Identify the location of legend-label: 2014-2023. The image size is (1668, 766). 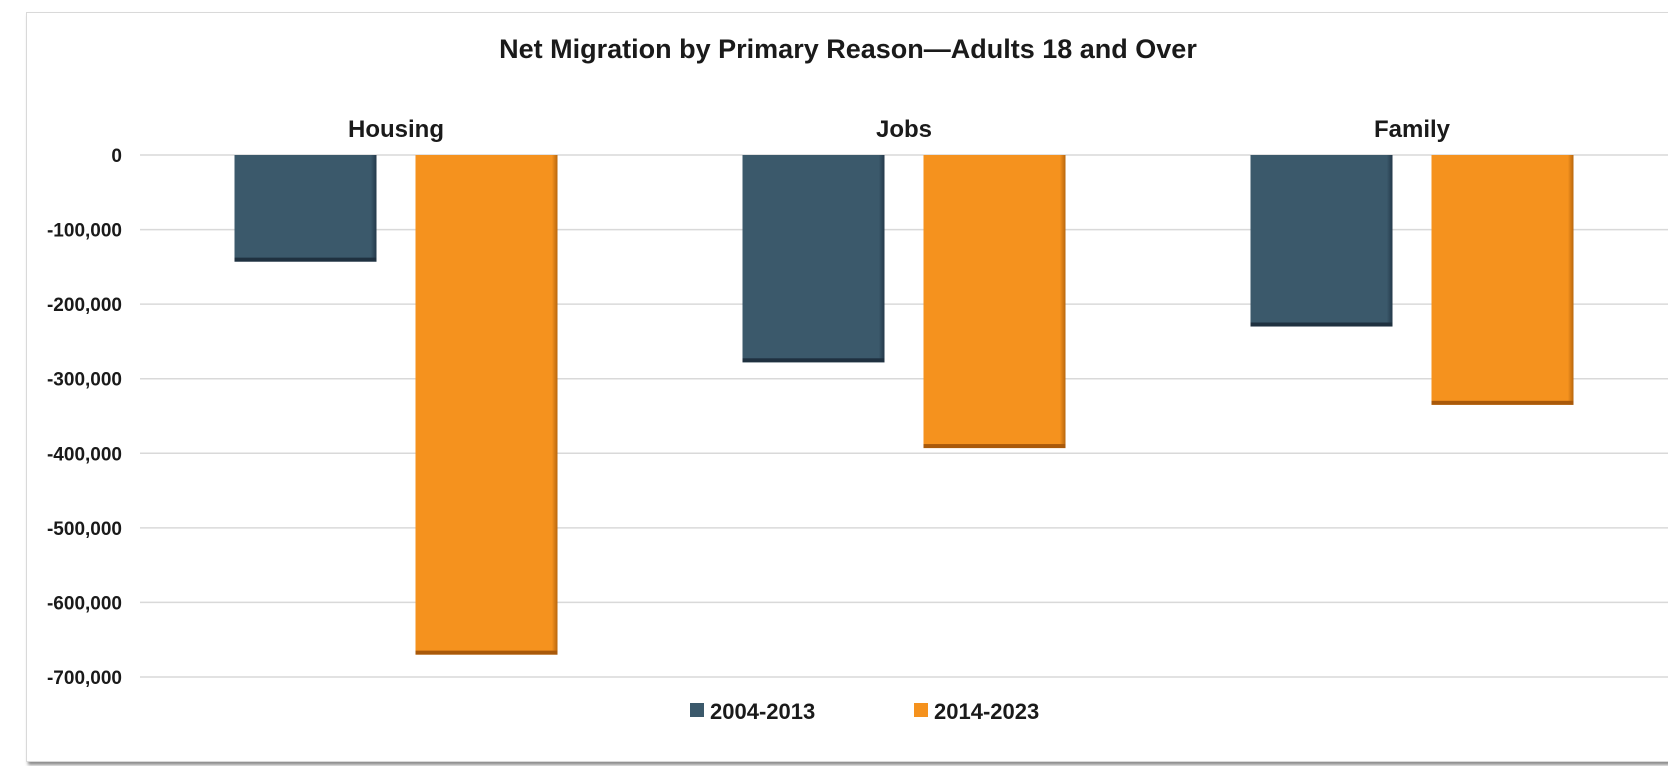
(986, 711).